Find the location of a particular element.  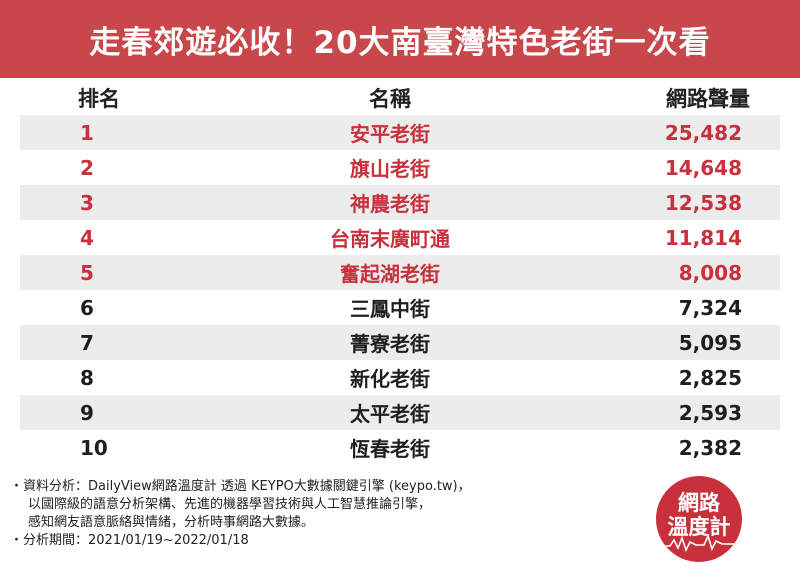

table-row: 9 太平老街 2,593 is located at coordinates (400, 412).